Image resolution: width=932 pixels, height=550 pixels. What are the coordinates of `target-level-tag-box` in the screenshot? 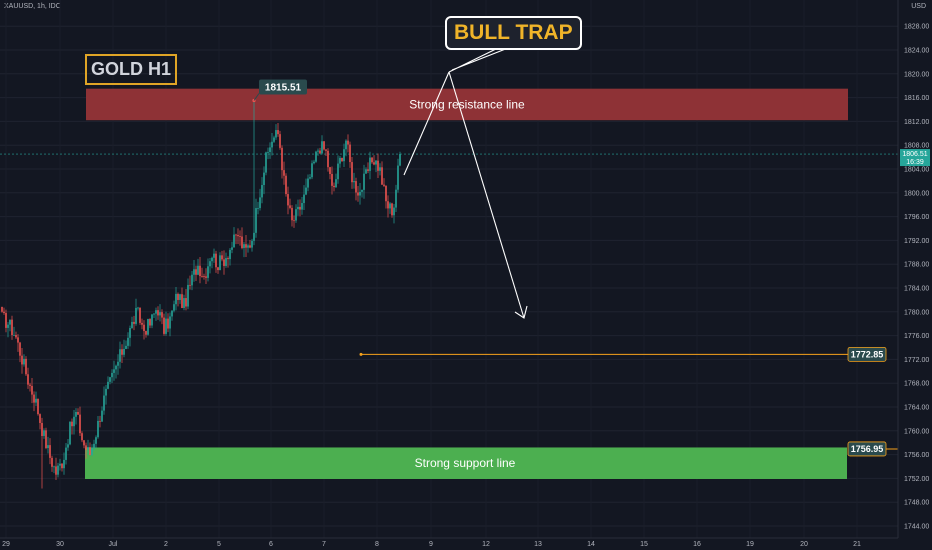 It's located at (867, 354).